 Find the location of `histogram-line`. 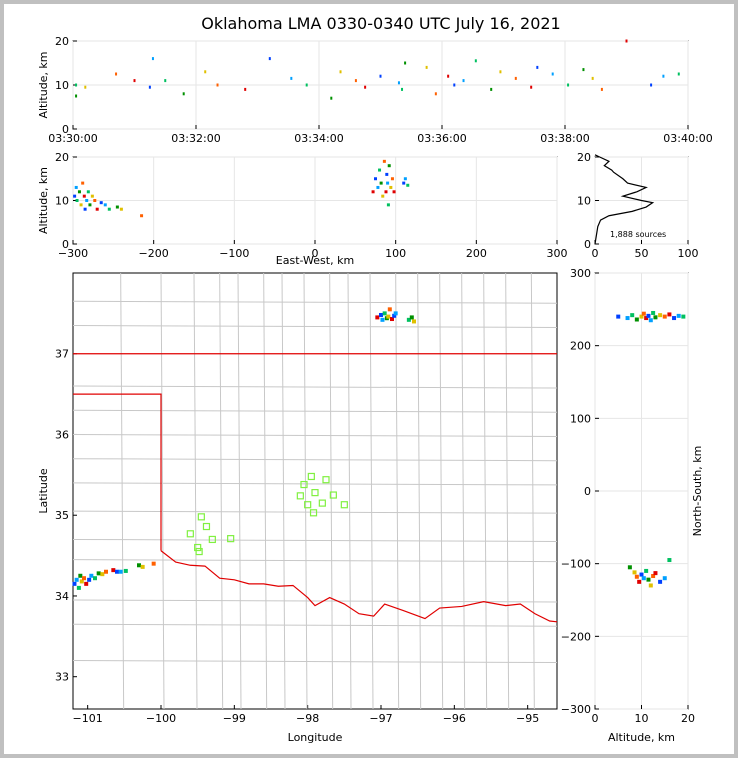

histogram-line is located at coordinates (624, 199).